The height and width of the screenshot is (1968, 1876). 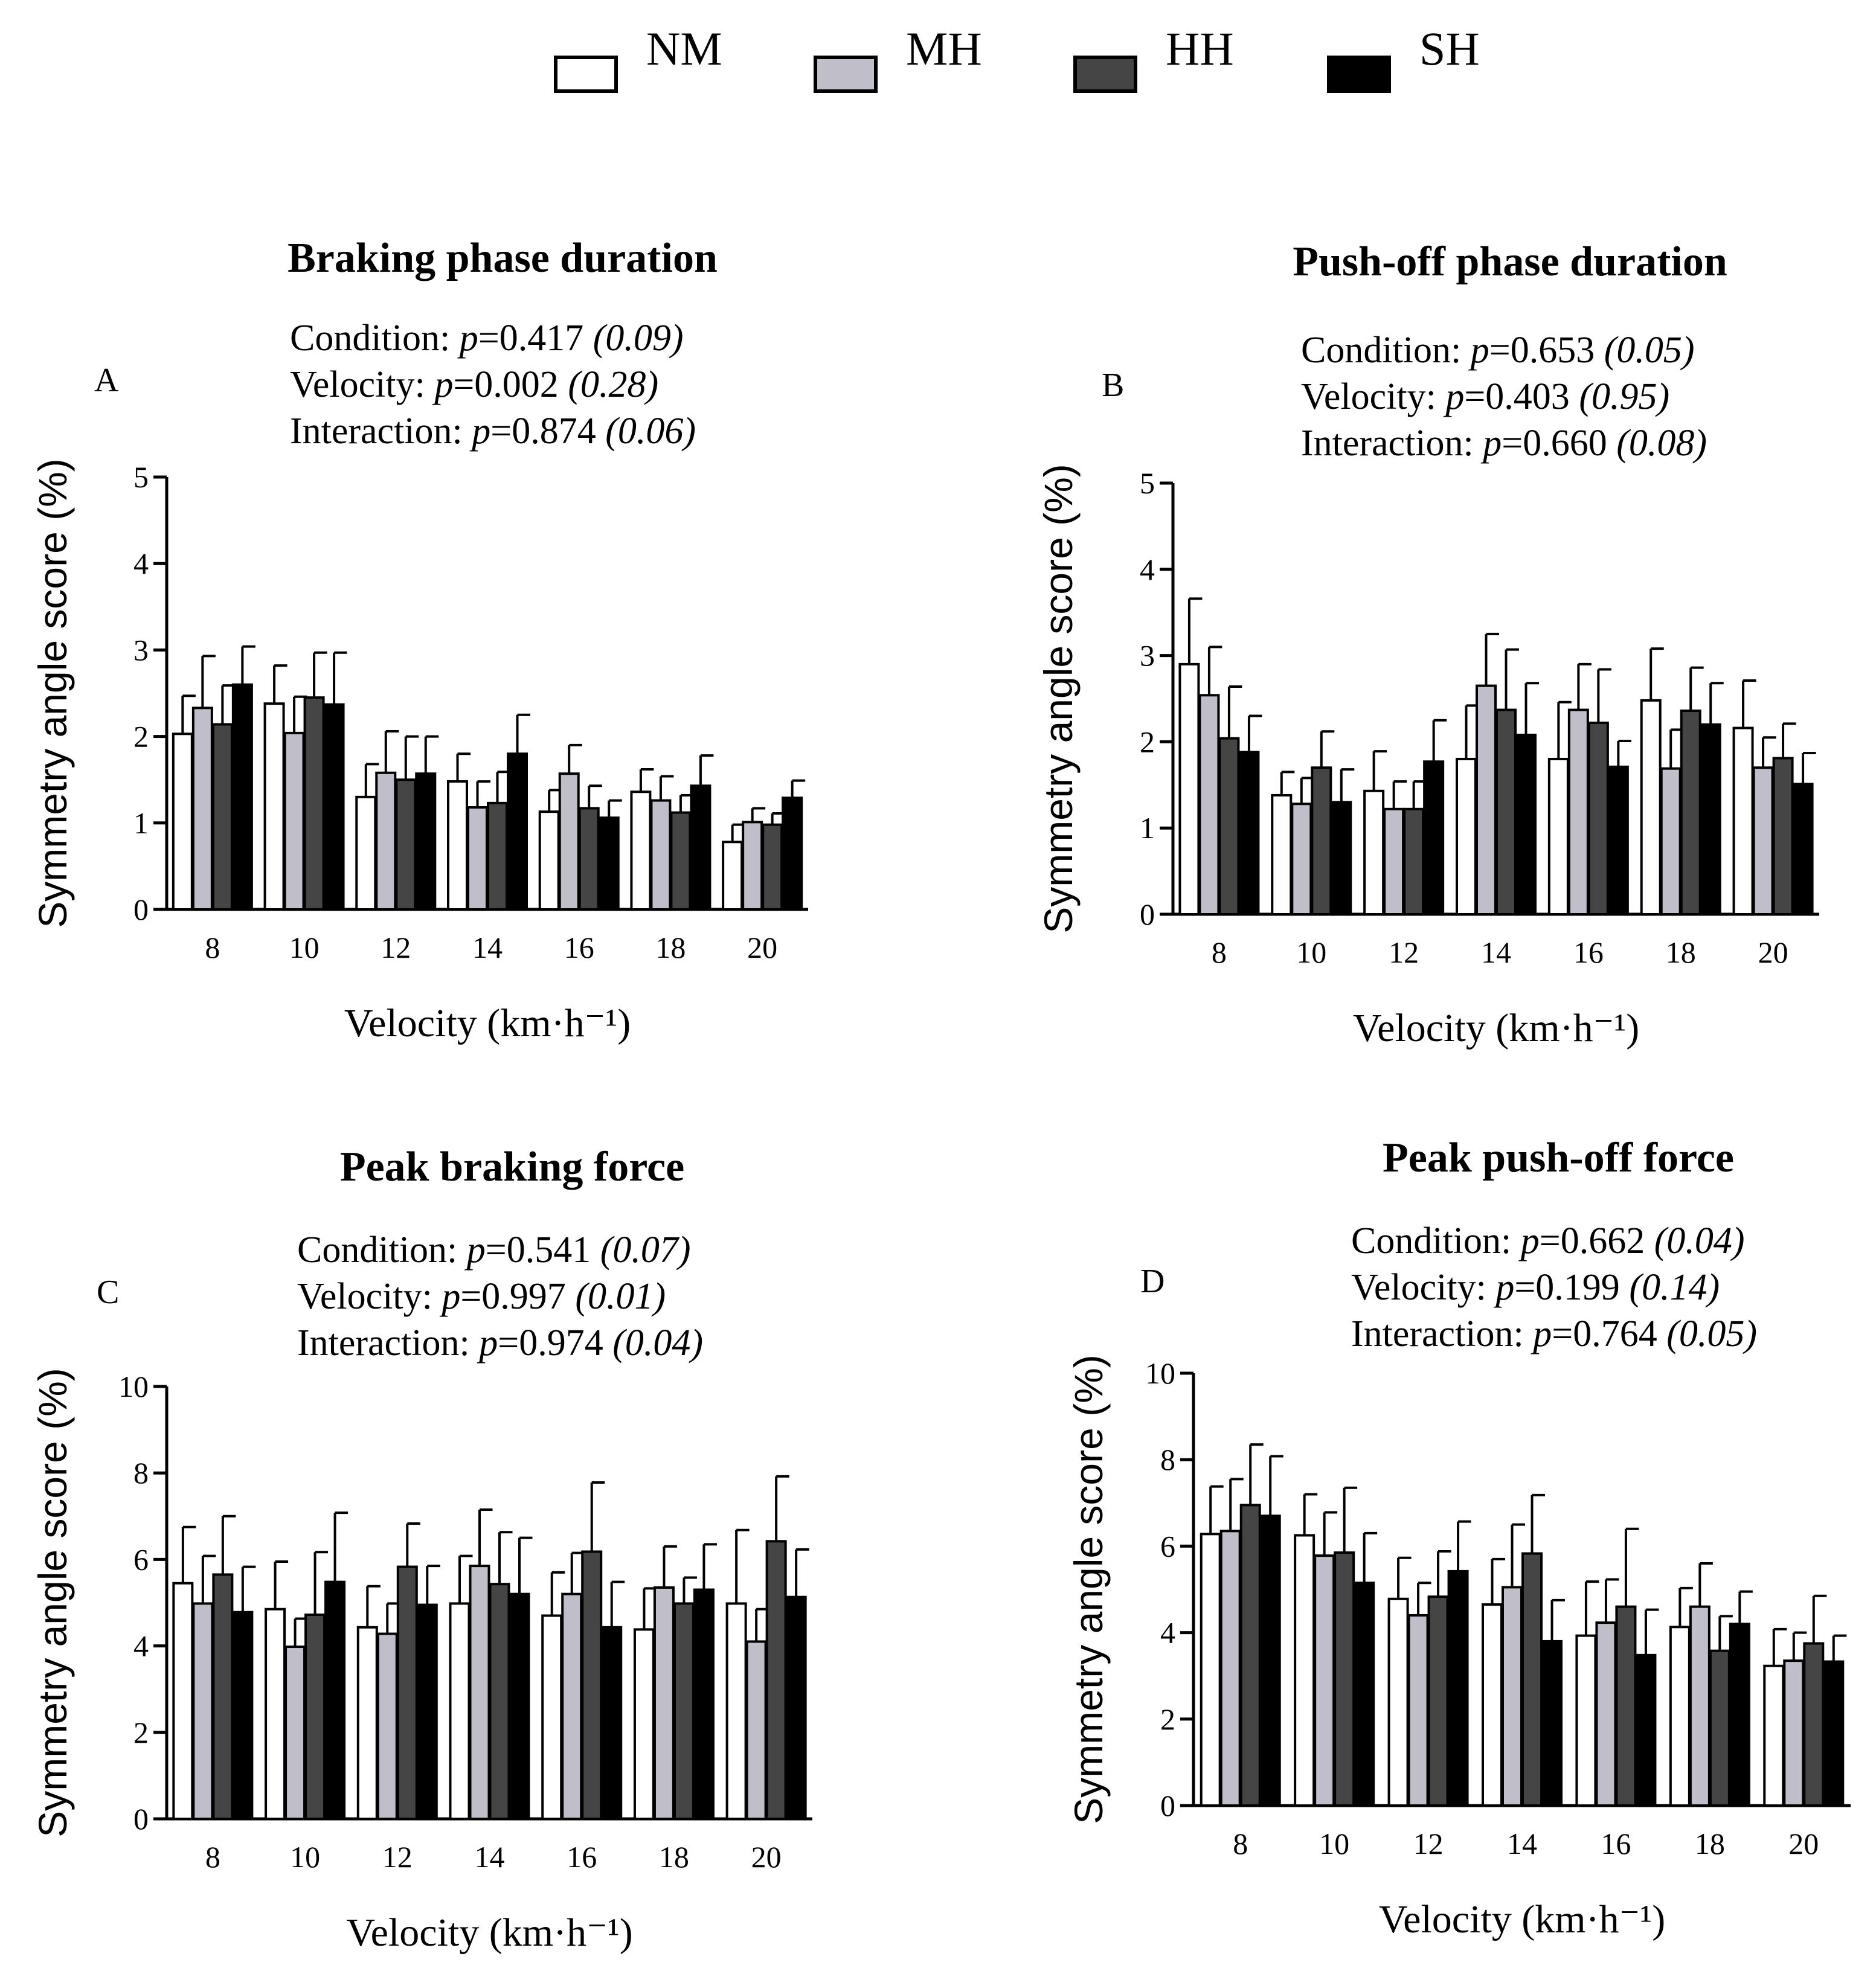 I want to click on legend-swatch-mh, so click(x=846, y=74).